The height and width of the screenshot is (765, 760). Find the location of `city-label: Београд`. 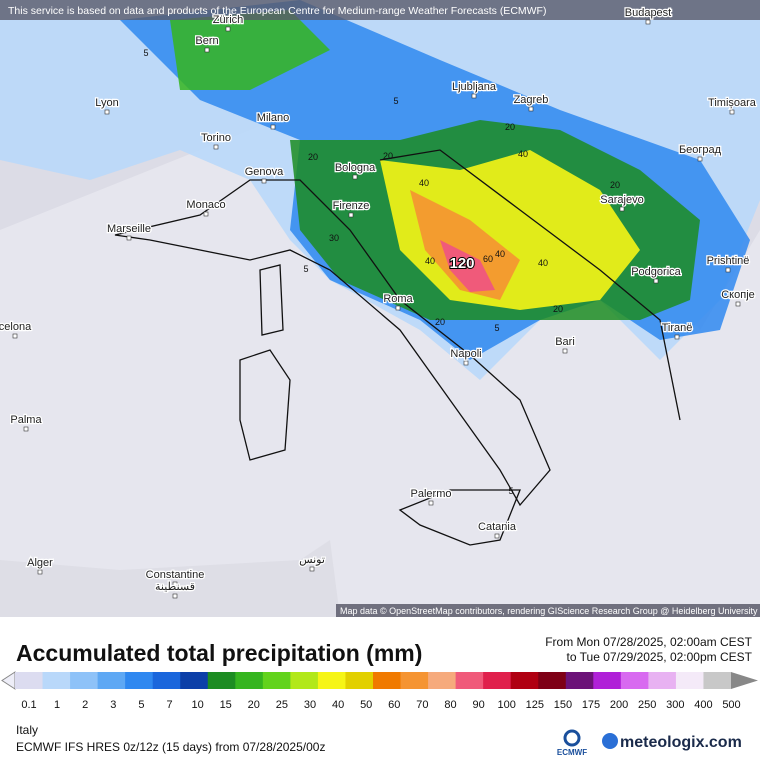

city-label: Београд is located at coordinates (700, 150).